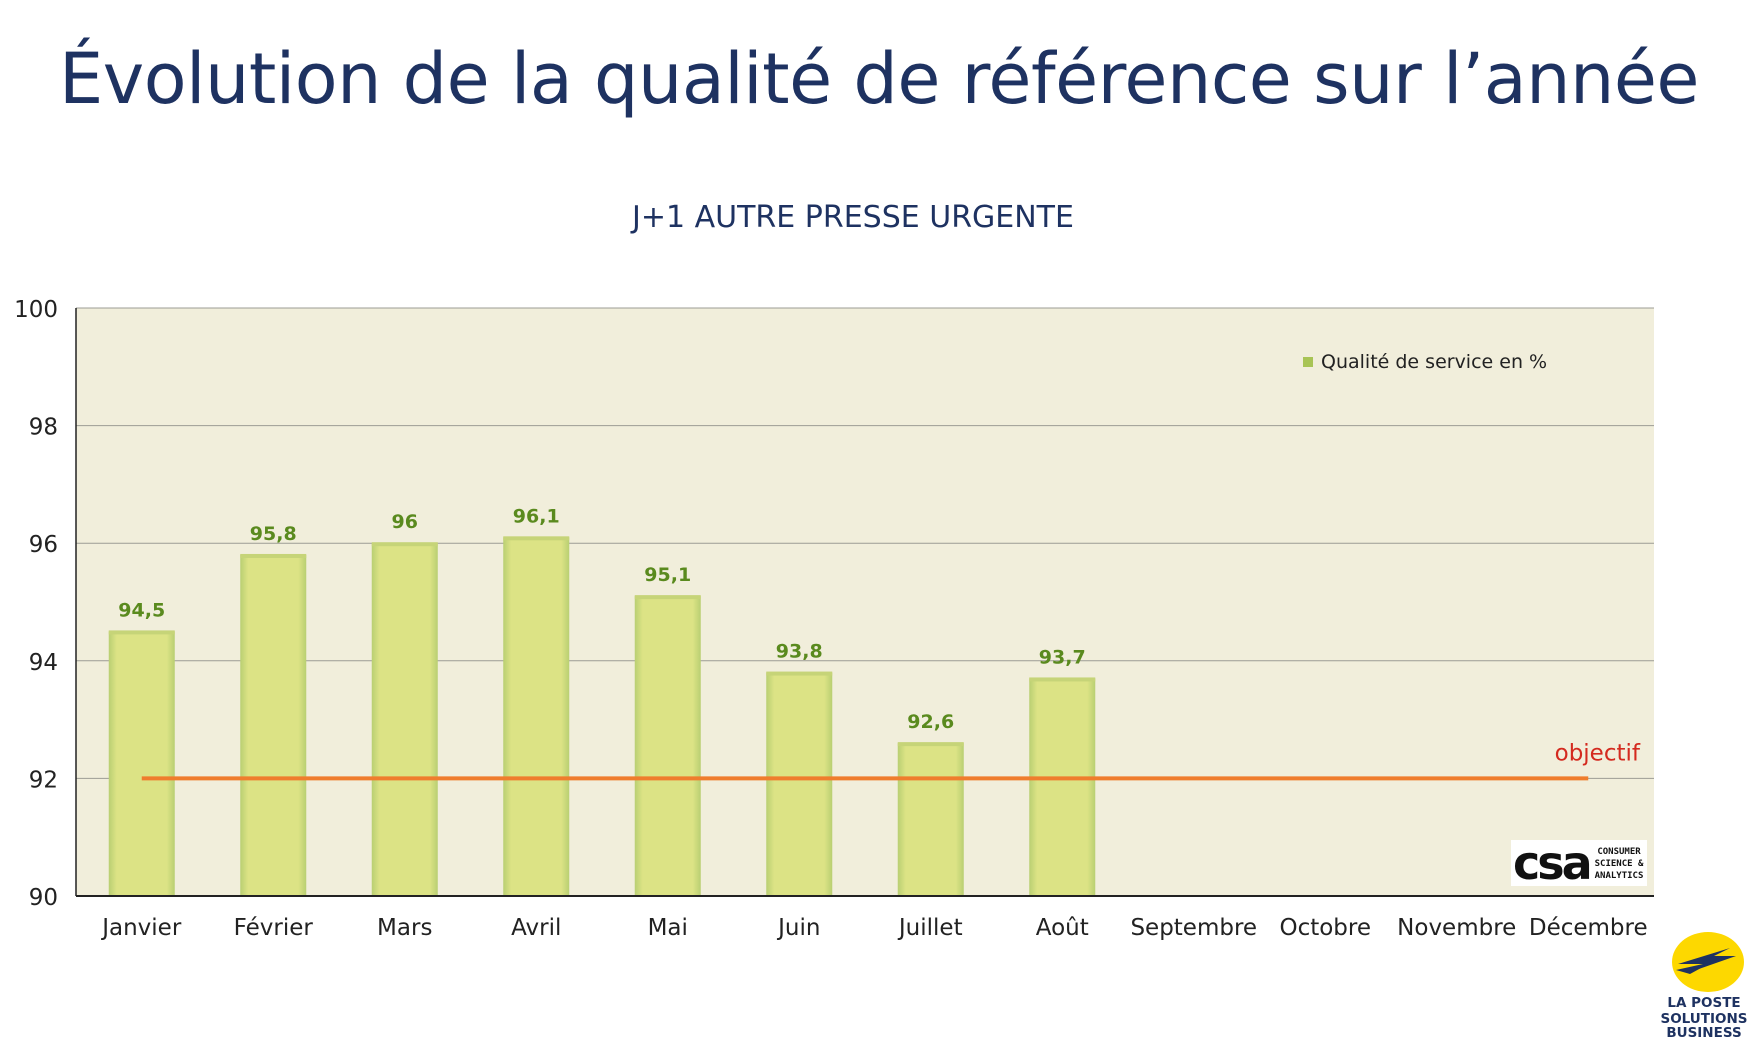 Image resolution: width=1758 pixels, height=1050 pixels. Describe the element at coordinates (274, 928) in the screenshot. I see `x-tick-label: Février` at that location.